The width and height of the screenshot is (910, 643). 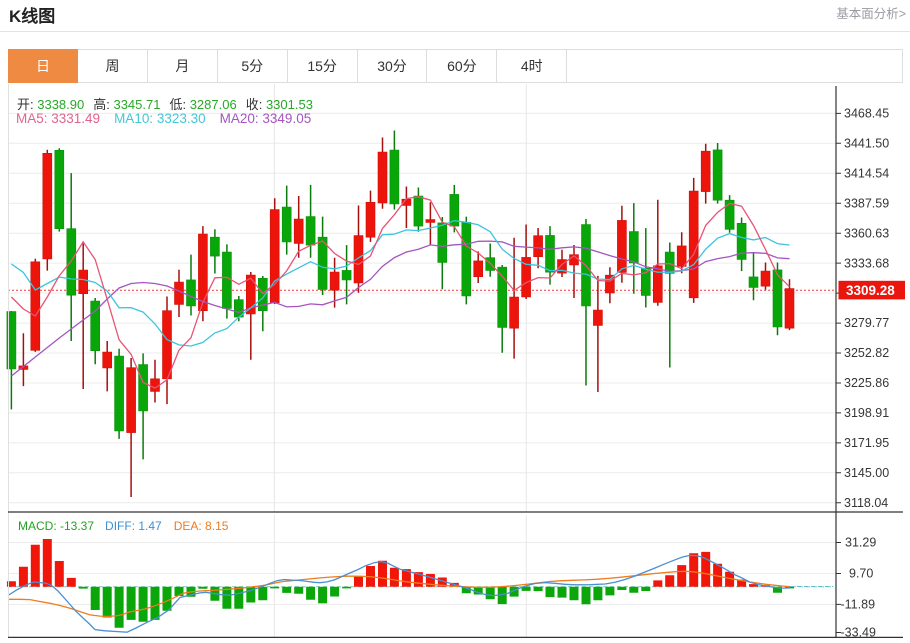 I want to click on svg-text: 3387.59, so click(x=866, y=204).